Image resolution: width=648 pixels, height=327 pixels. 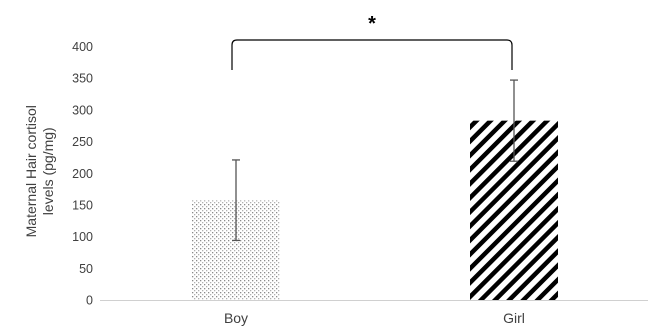 I want to click on y-axis-label-line: levels (pg/mg), so click(x=48, y=171).